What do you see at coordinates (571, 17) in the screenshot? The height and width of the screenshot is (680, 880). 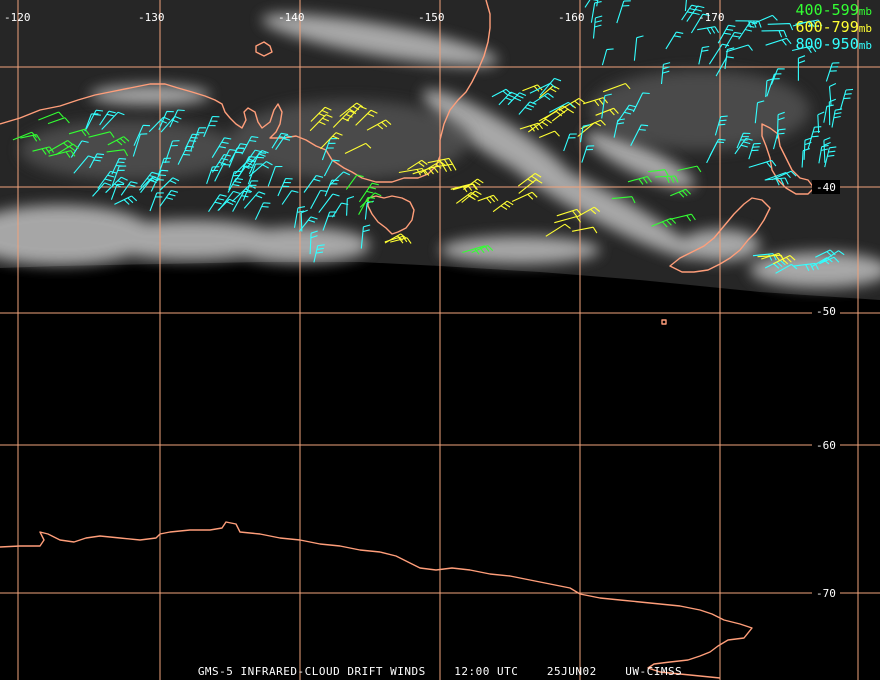 I see `lon-label-160: -160` at bounding box center [571, 17].